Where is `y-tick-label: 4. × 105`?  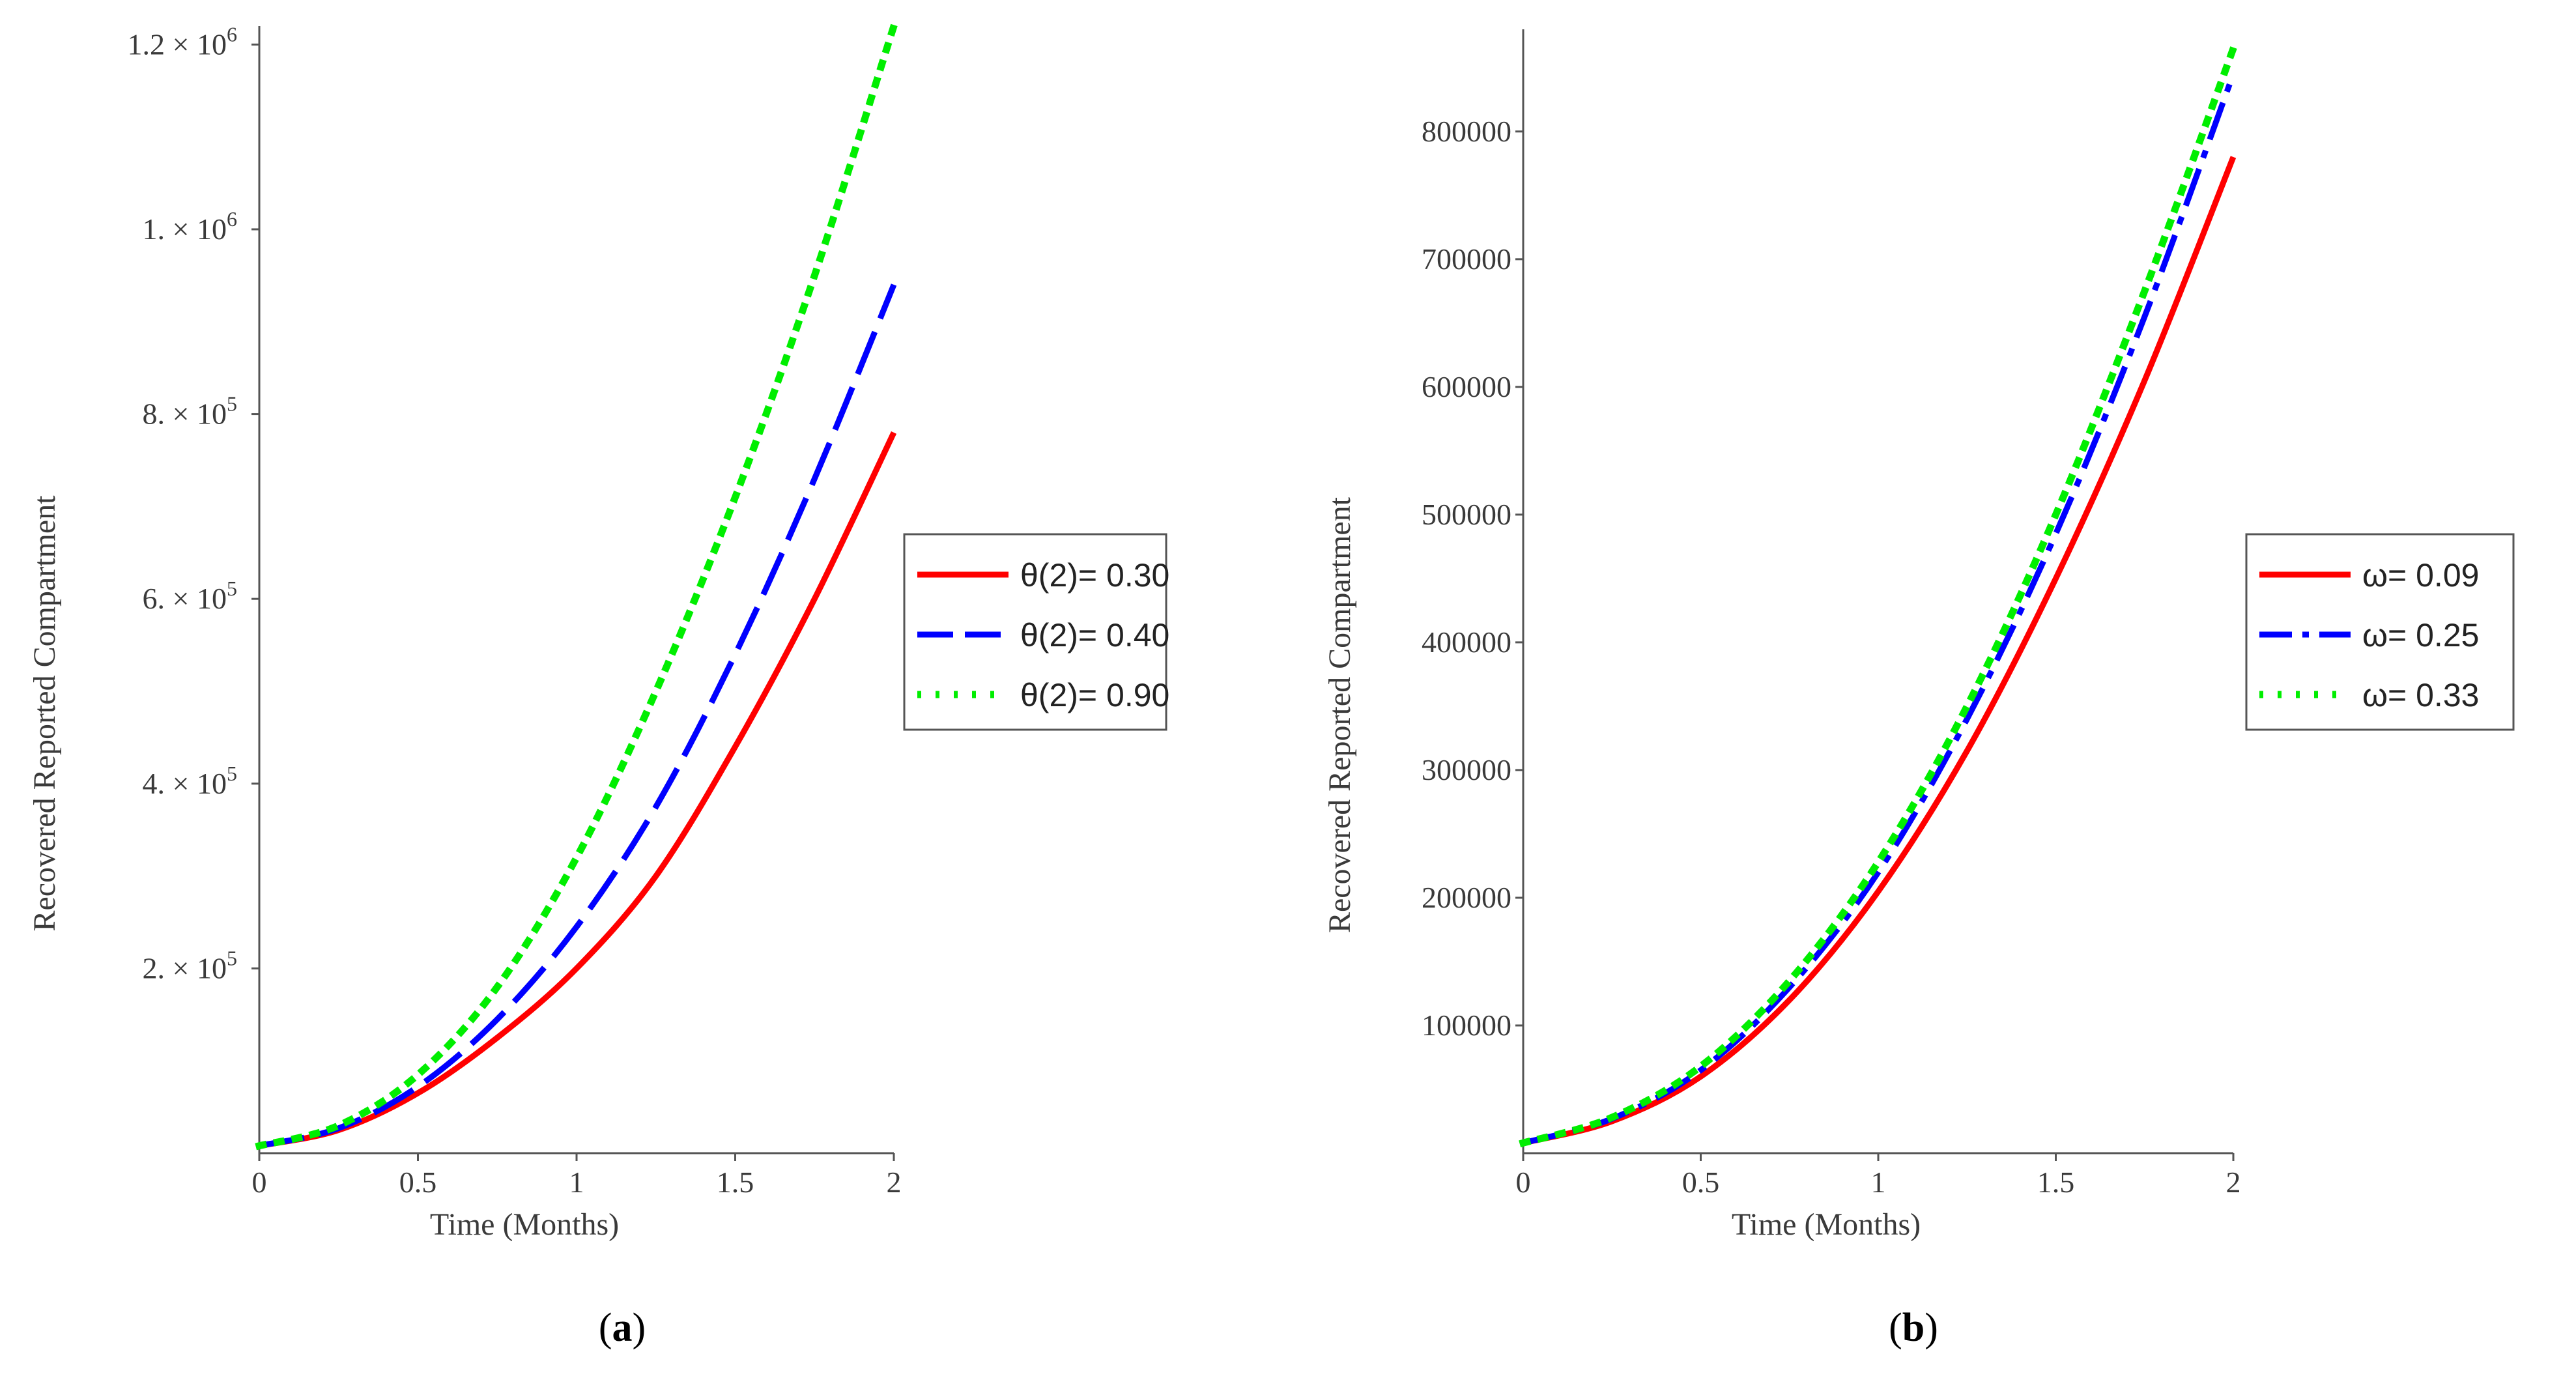 y-tick-label: 4. × 105 is located at coordinates (190, 781).